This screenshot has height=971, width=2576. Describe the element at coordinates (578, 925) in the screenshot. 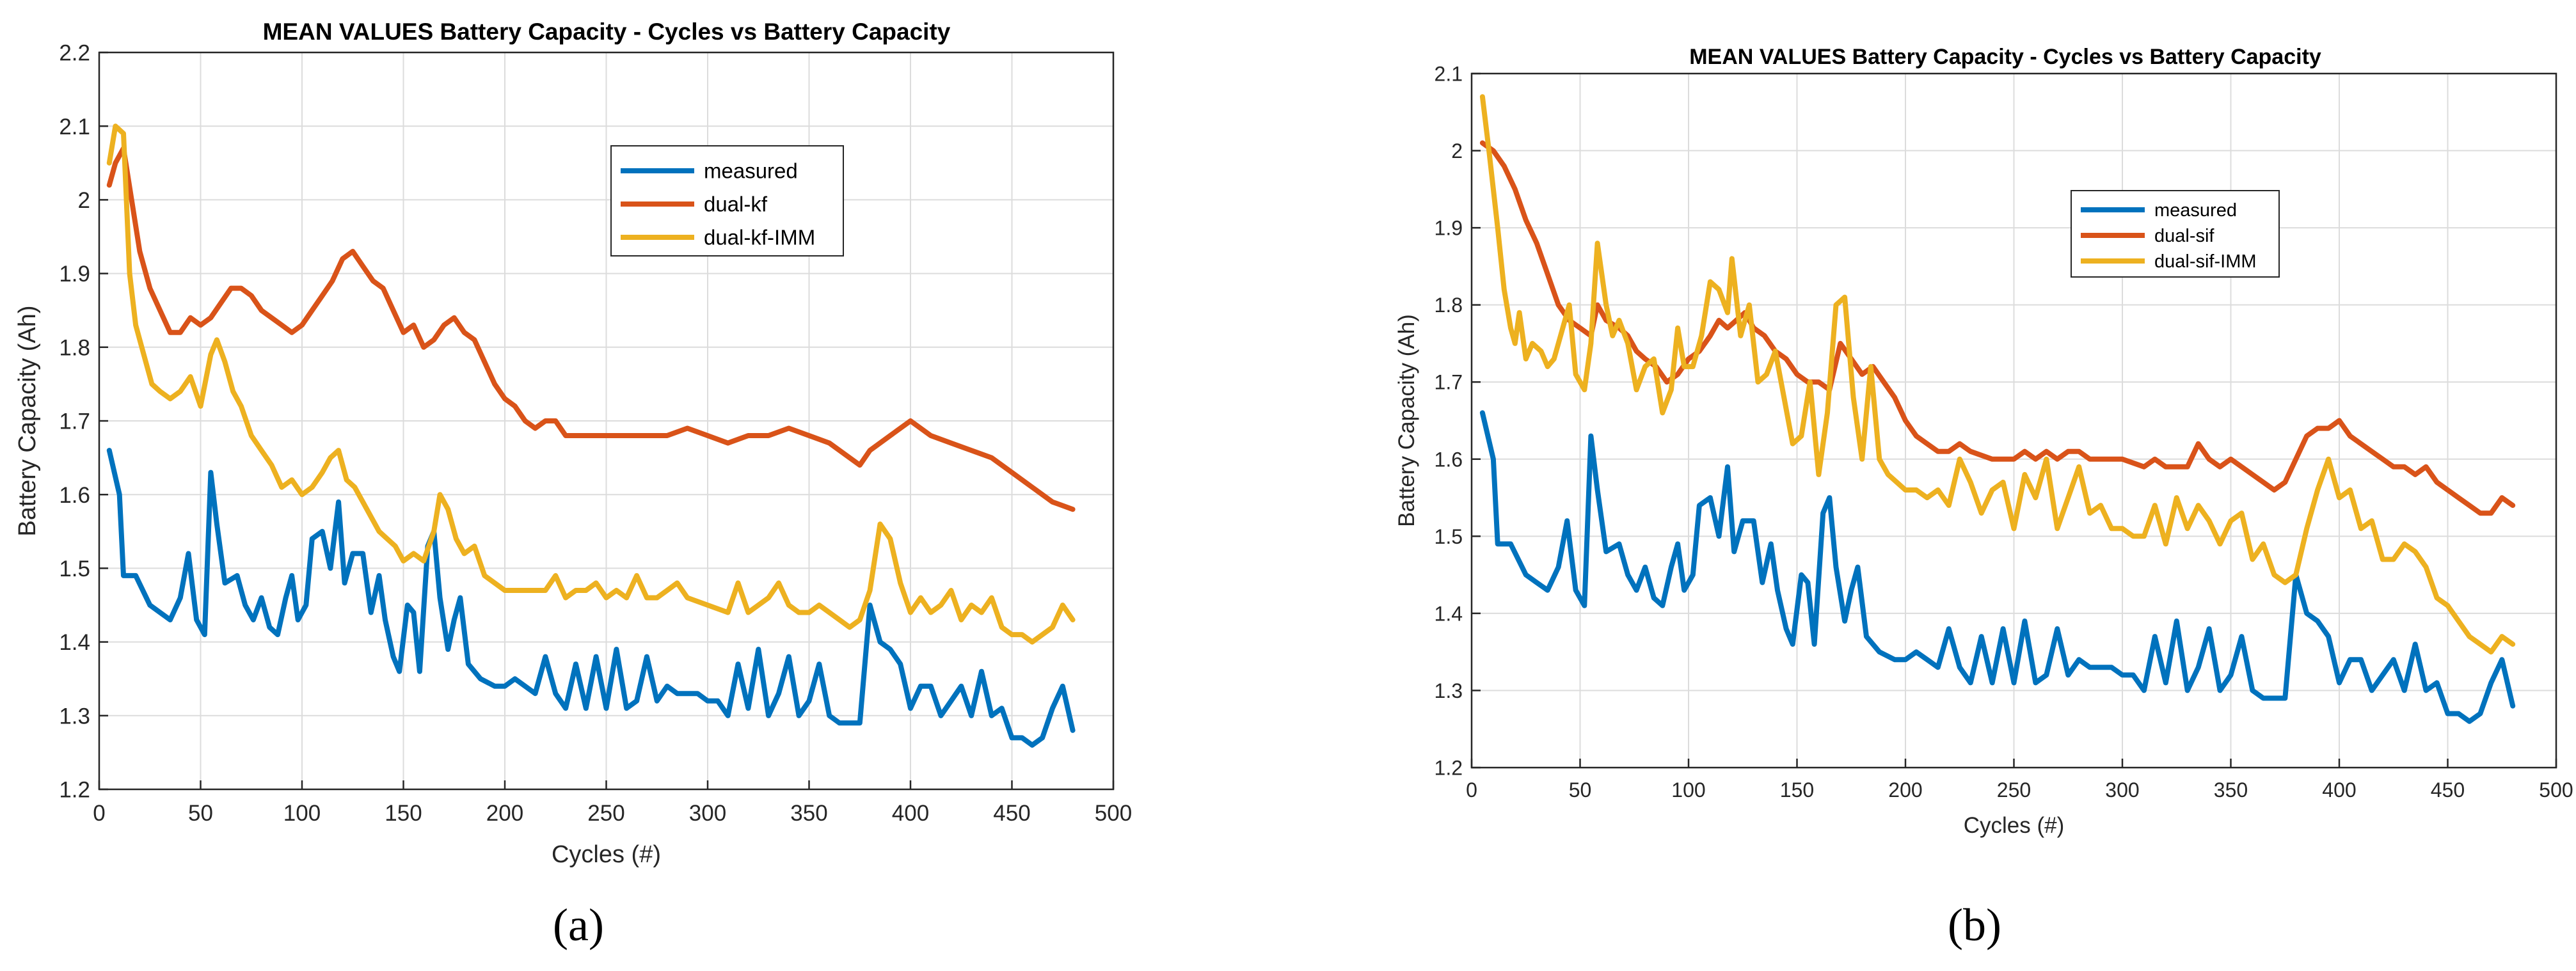

I see `panel-caption: (a)` at that location.